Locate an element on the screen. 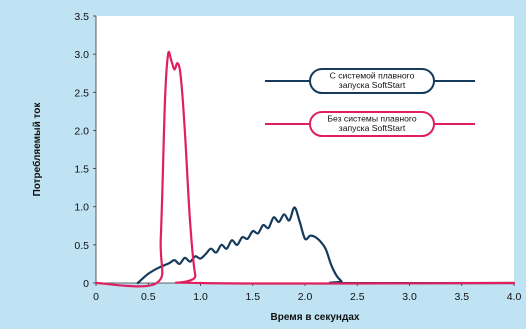 The image size is (526, 329). y-tick-label: 3.0 is located at coordinates (81, 55).